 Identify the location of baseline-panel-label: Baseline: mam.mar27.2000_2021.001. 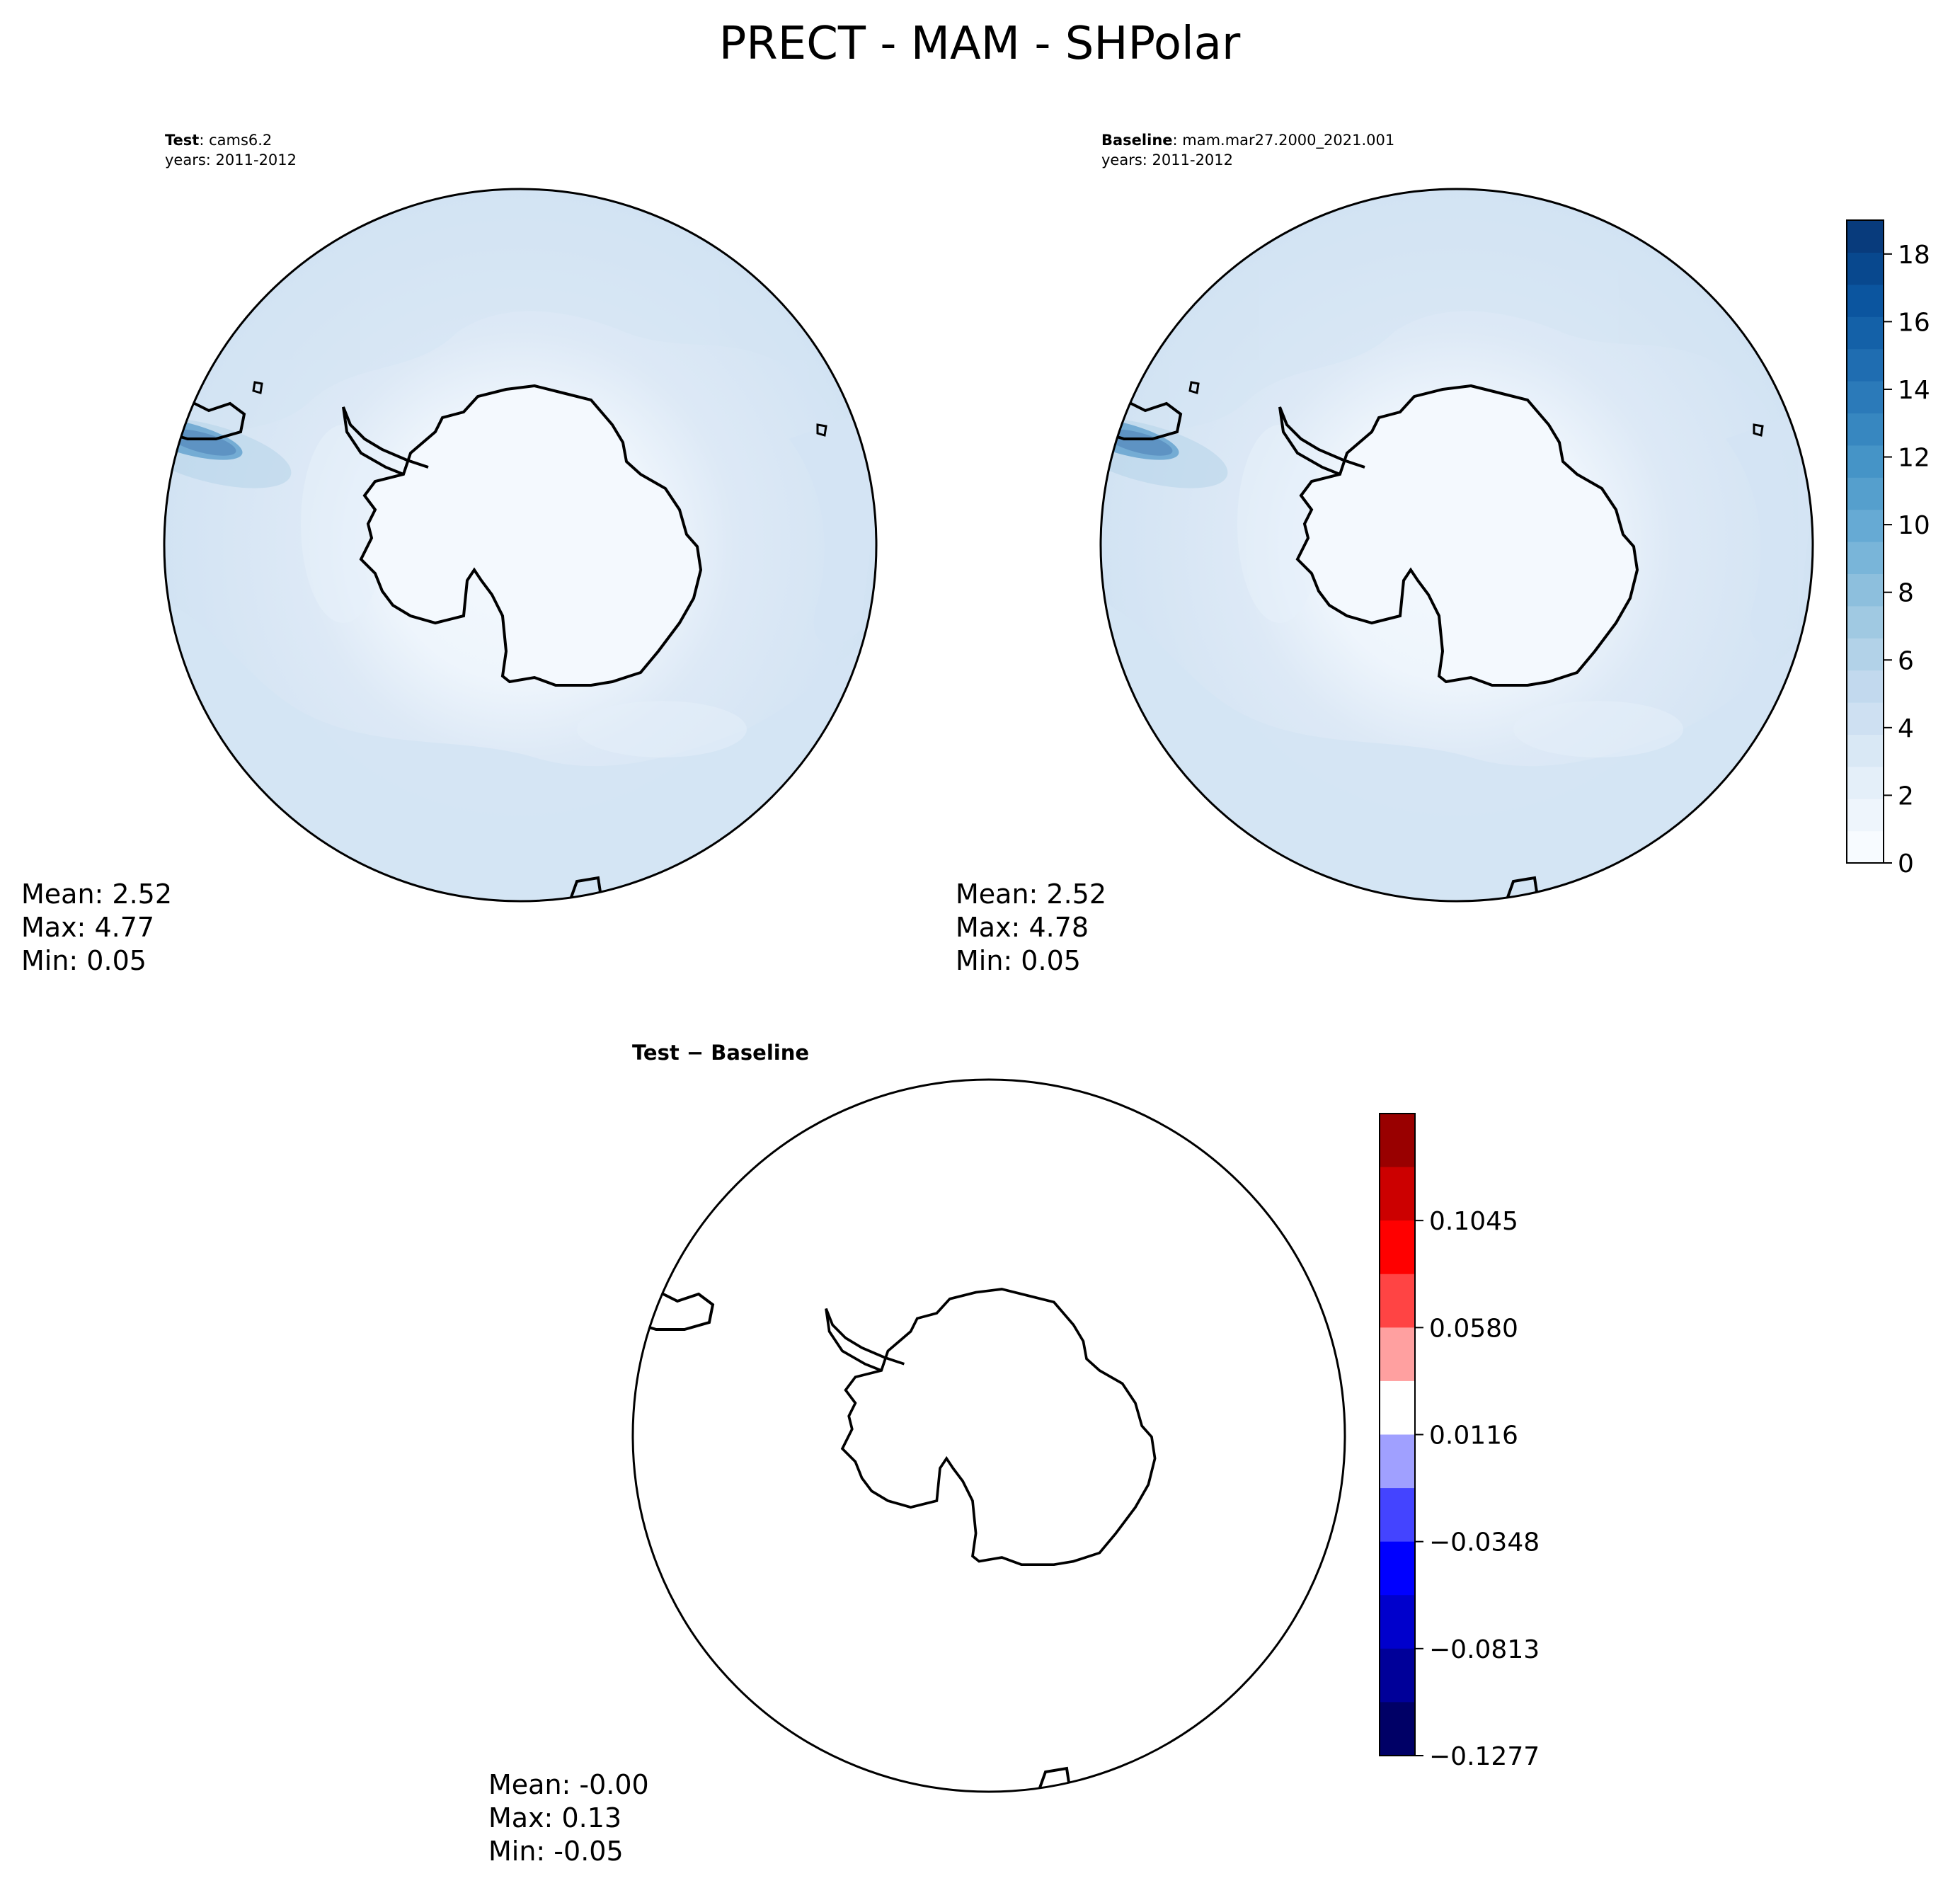
(1247, 140).